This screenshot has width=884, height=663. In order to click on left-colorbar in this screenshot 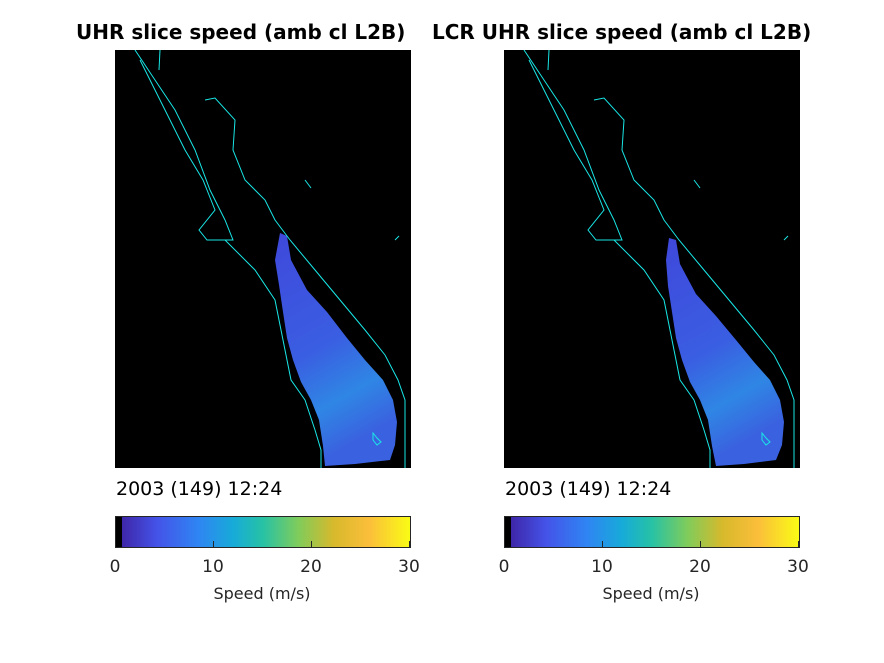, I will do `click(263, 532)`.